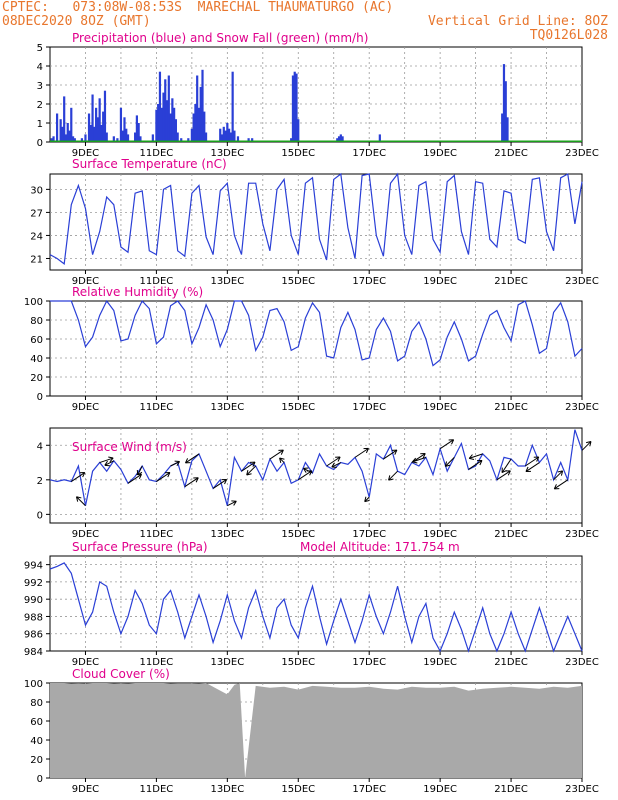 The image size is (618, 800). Describe the element at coordinates (40, 397) in the screenshot. I see `y-tick-label: 0` at that location.